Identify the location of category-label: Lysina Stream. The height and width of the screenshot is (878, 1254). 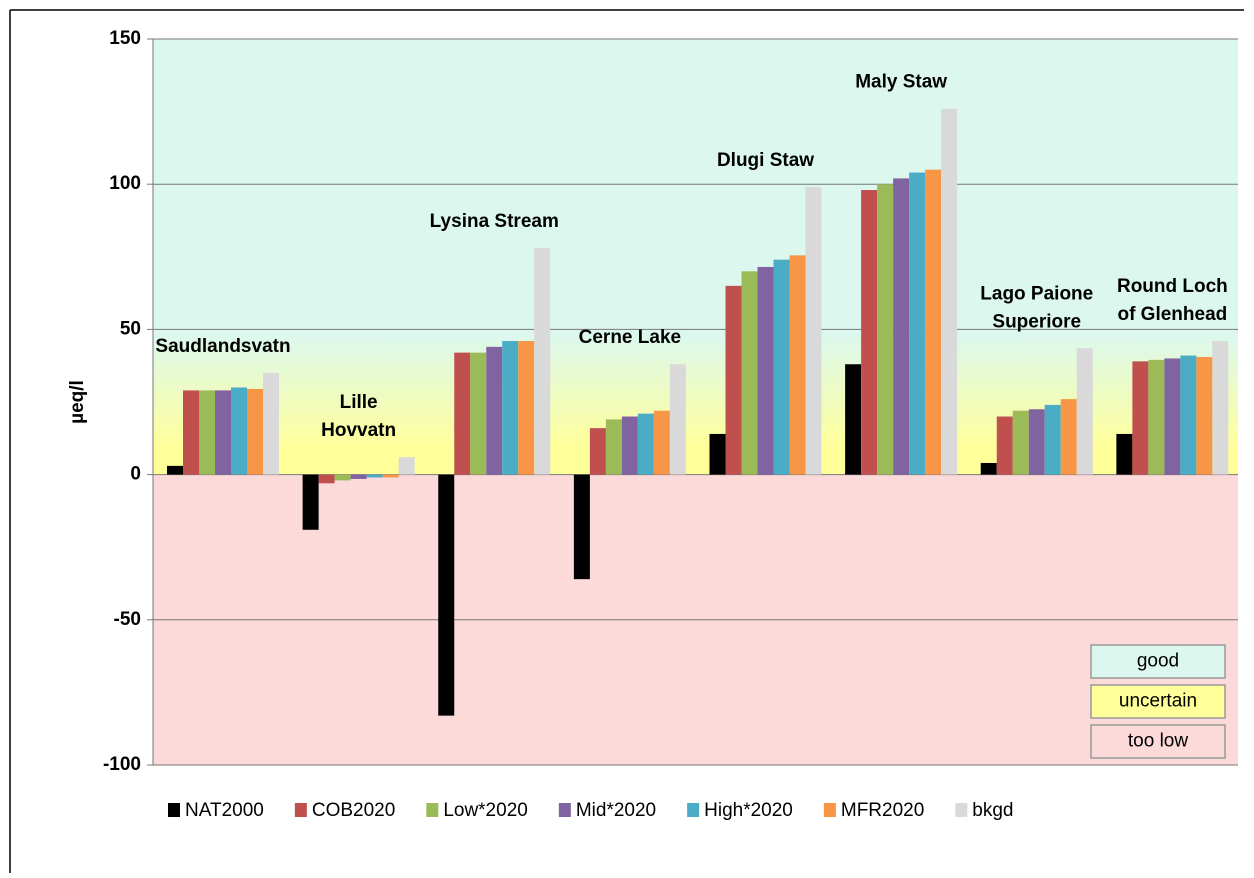
(494, 221).